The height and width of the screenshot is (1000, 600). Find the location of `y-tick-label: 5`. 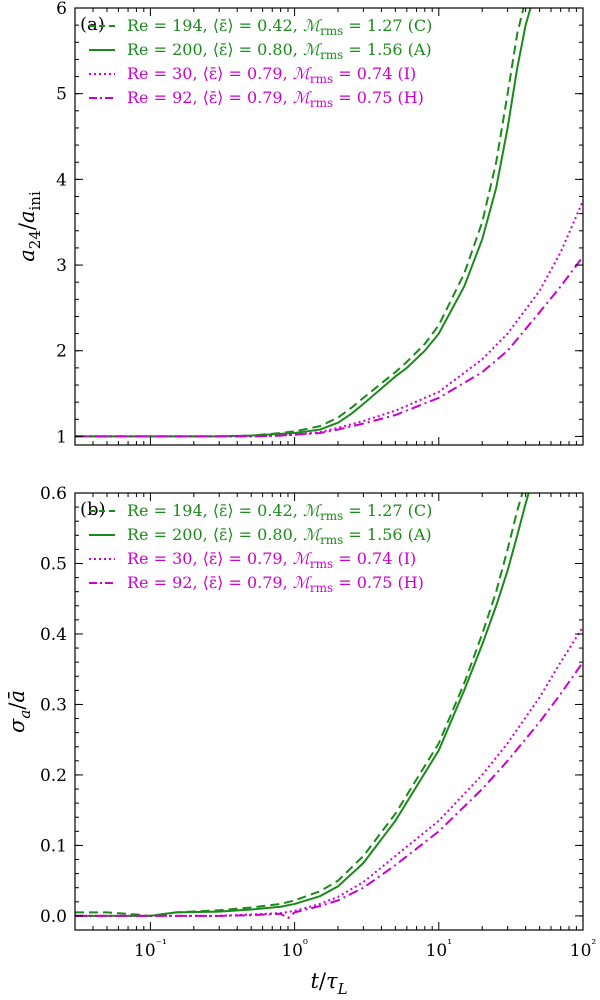

y-tick-label: 5 is located at coordinates (61, 95).